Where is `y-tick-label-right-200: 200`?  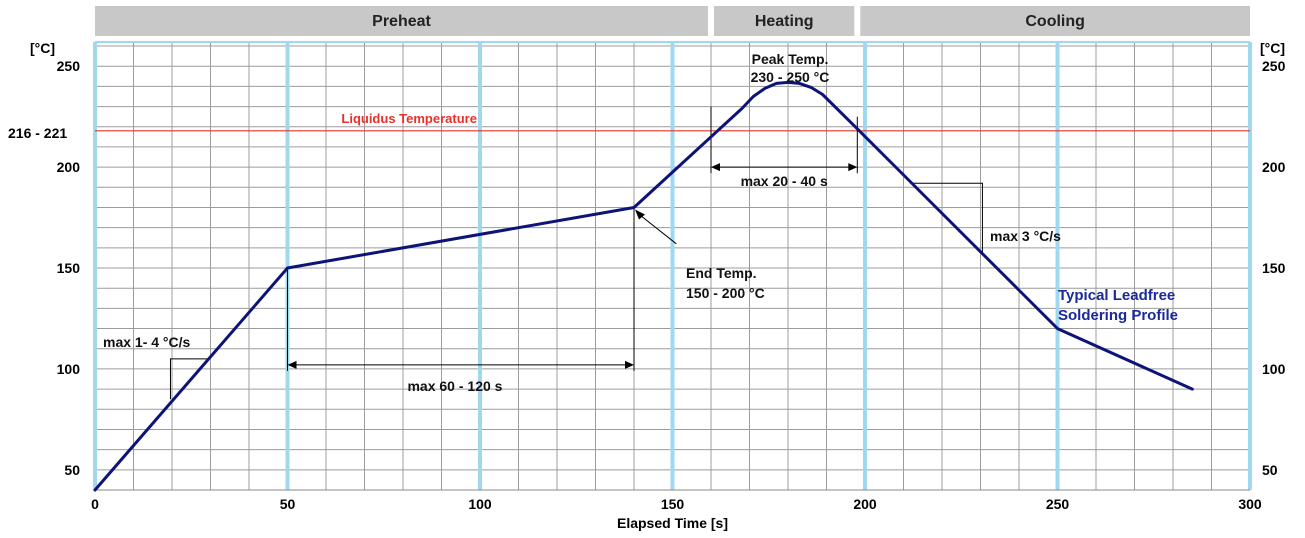 y-tick-label-right-200: 200 is located at coordinates (1274, 167).